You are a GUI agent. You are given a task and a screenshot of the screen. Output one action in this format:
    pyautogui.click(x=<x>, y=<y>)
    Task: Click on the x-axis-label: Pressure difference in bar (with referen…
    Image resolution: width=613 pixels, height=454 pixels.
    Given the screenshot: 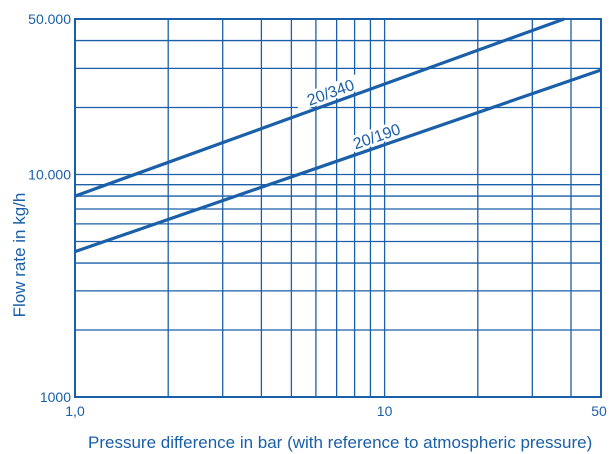 What is the action you would take?
    pyautogui.click(x=340, y=442)
    